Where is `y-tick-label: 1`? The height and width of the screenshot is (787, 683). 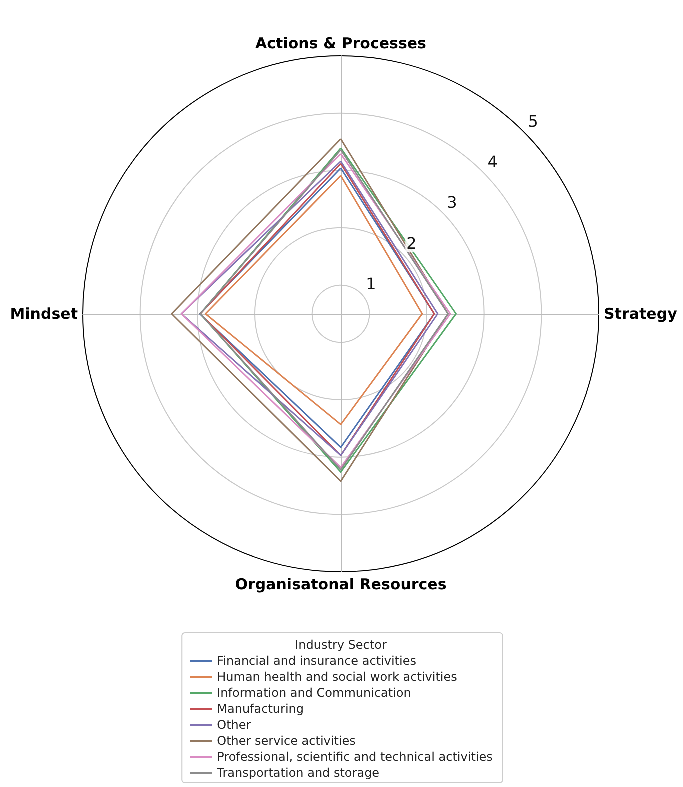 y-tick-label: 1 is located at coordinates (371, 284).